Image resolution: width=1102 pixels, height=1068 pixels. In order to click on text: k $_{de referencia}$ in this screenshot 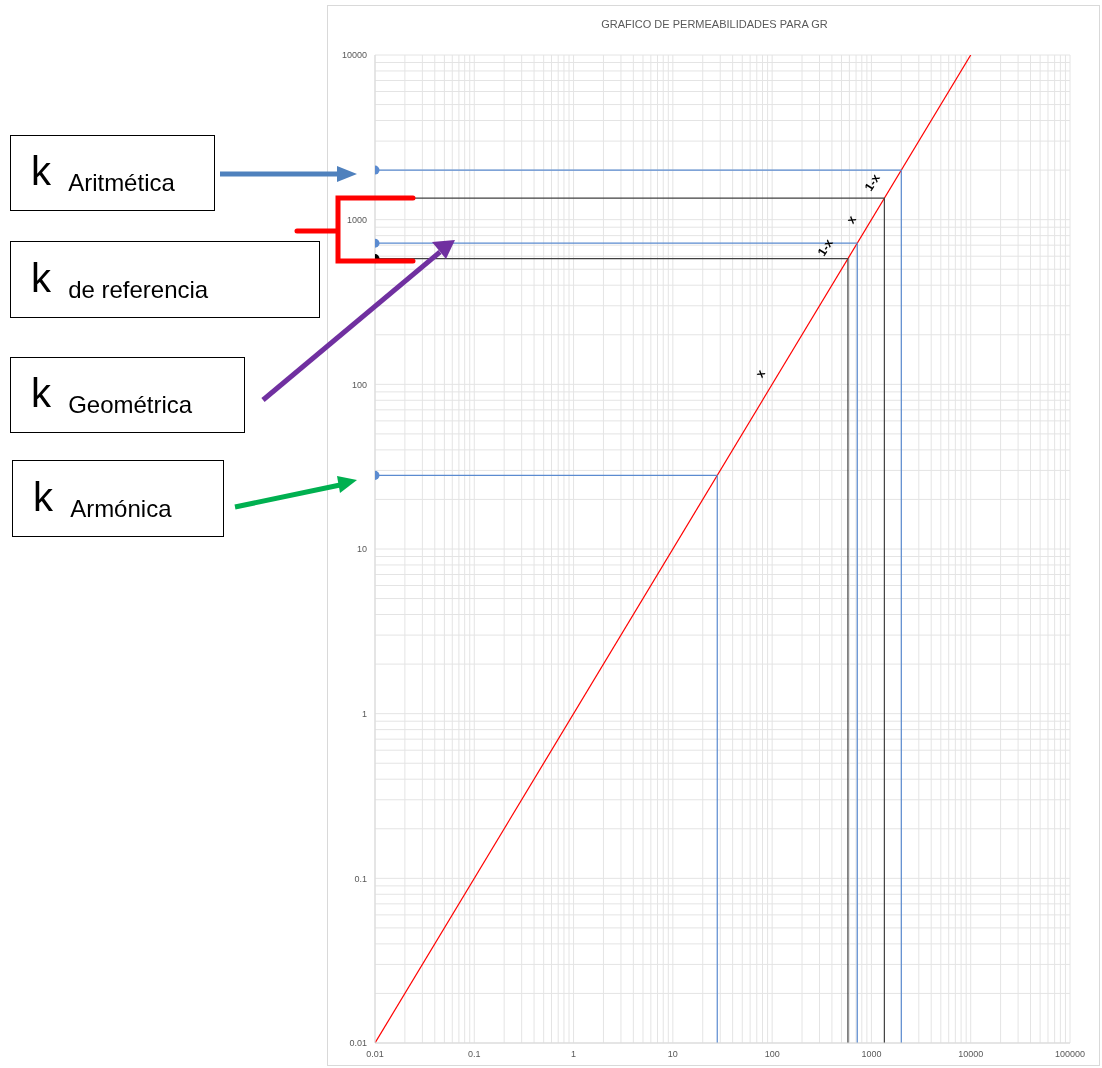, I will do `click(120, 279)`.